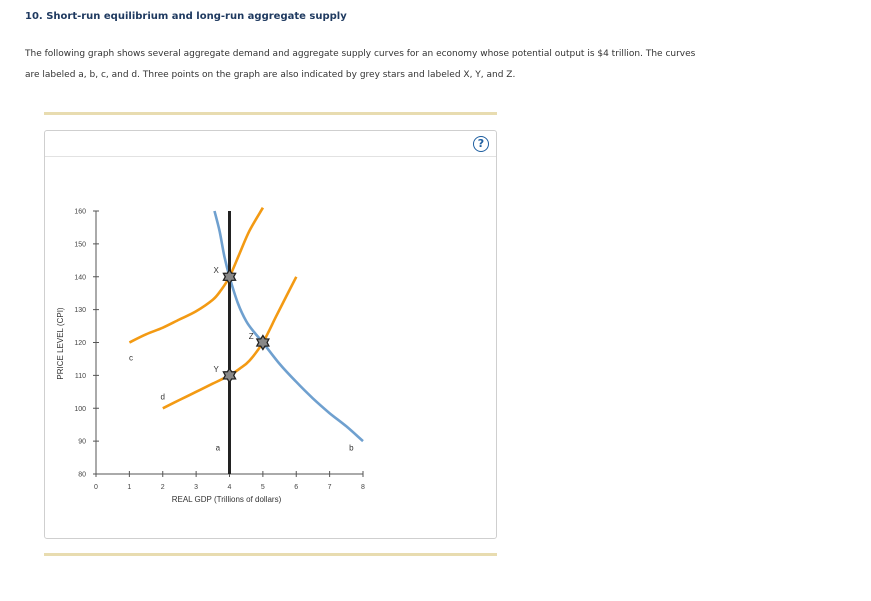 This screenshot has height=601, width=871. I want to click on y-tick-label: 110, so click(80, 376).